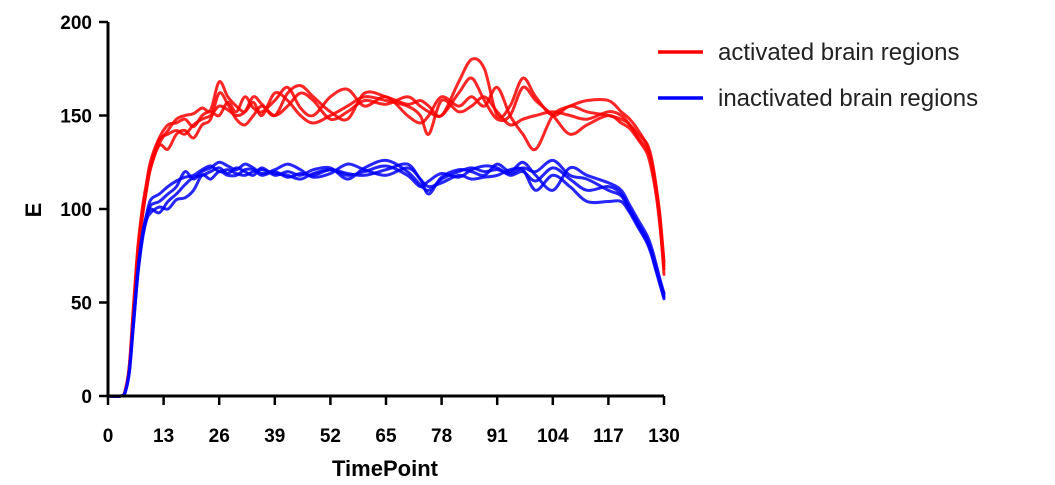  What do you see at coordinates (498, 436) in the screenshot?
I see `x-tick-label: 91` at bounding box center [498, 436].